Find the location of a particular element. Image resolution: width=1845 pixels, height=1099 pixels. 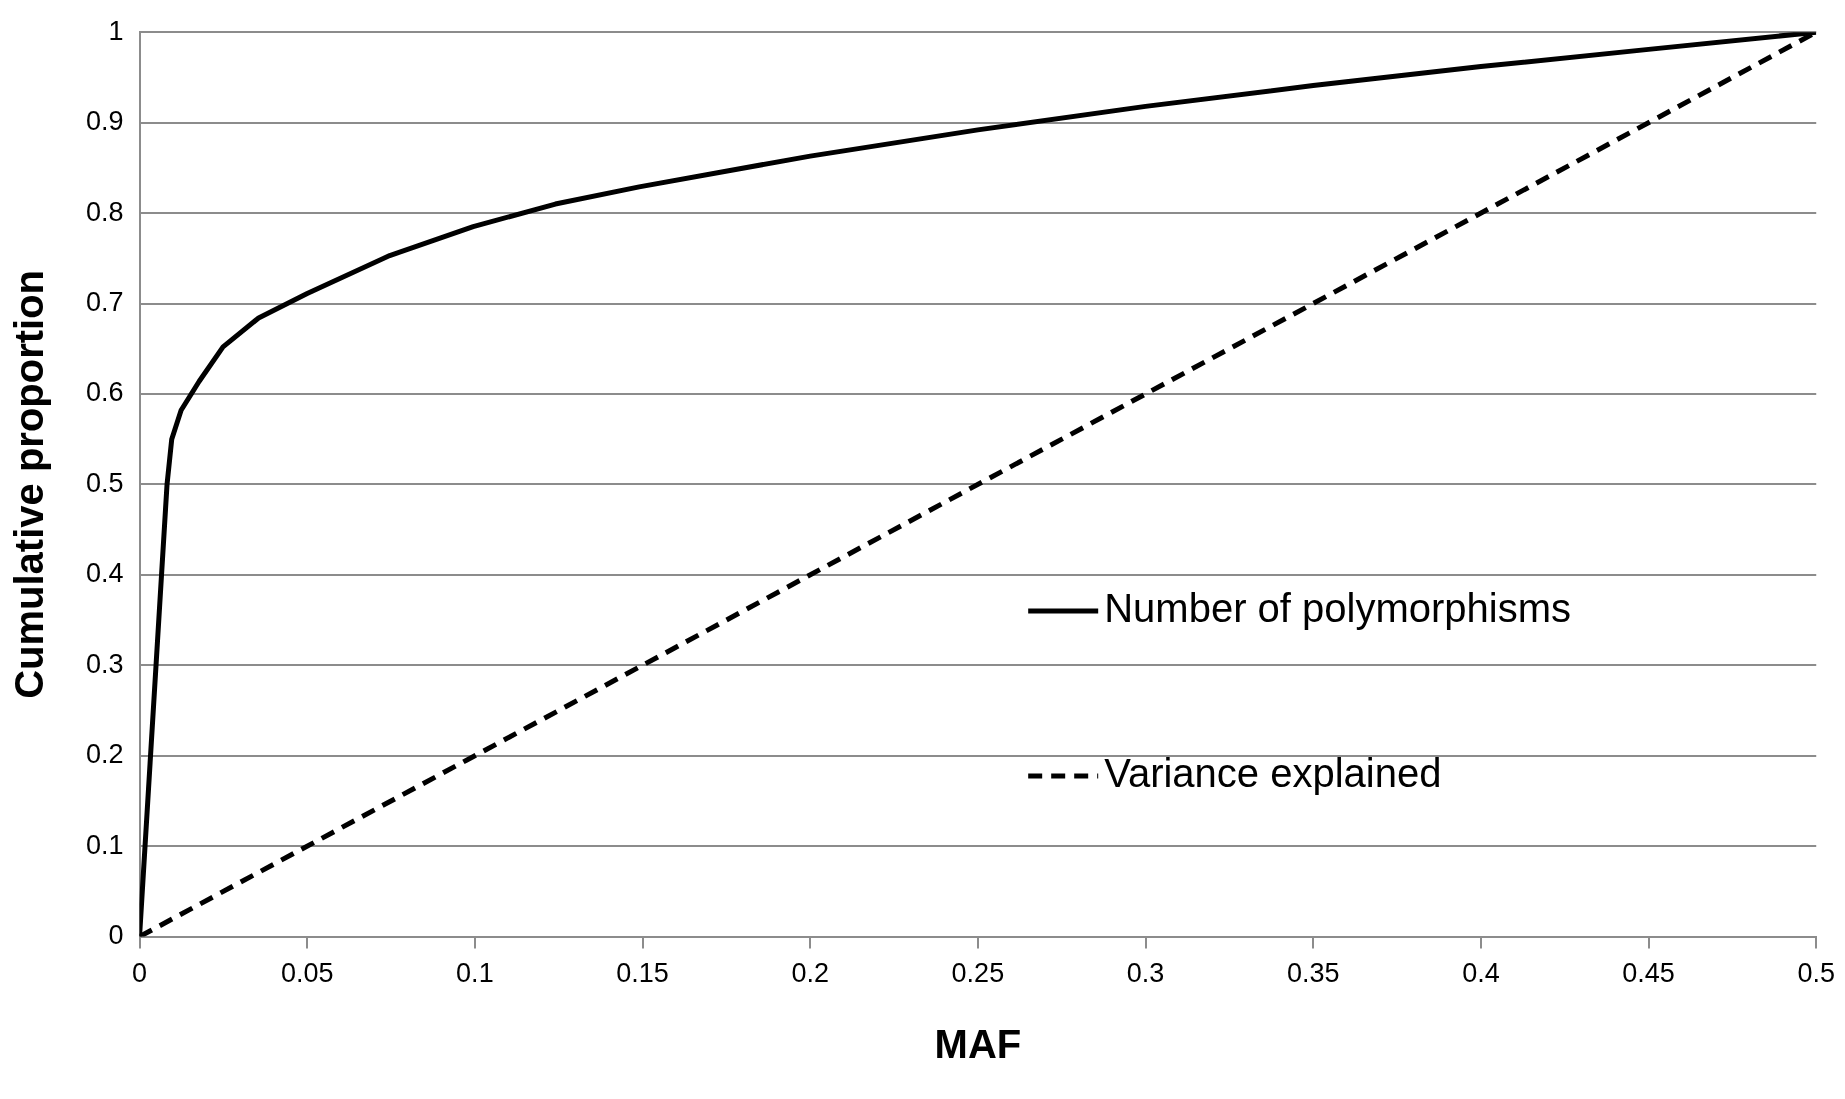

y-tick-label: 0.6 is located at coordinates (104, 392).